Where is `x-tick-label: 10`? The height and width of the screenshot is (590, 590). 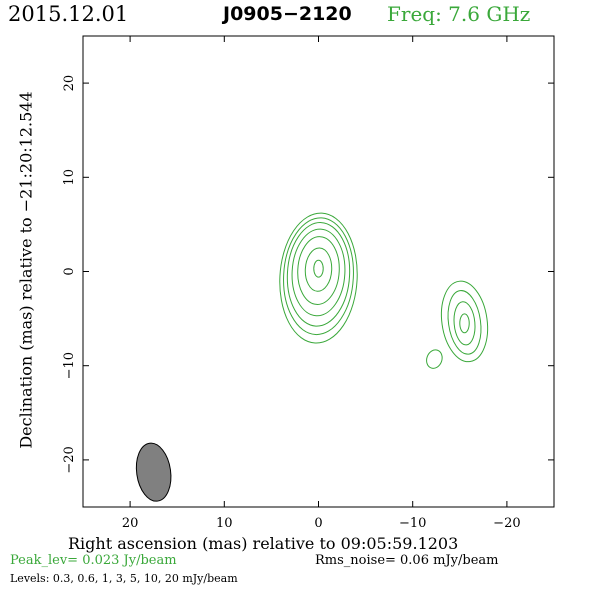
x-tick-label: 10 is located at coordinates (224, 523).